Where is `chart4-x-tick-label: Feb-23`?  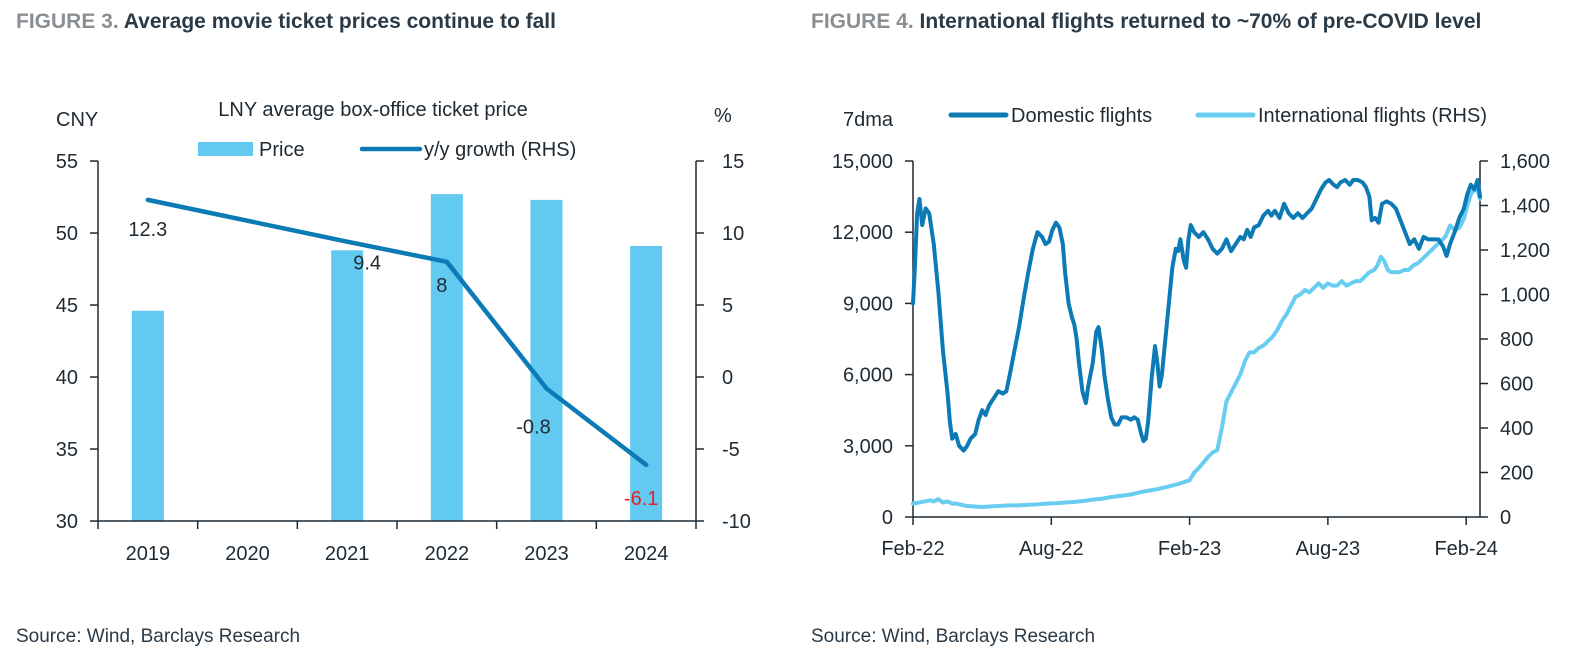 chart4-x-tick-label: Feb-23 is located at coordinates (1189, 549).